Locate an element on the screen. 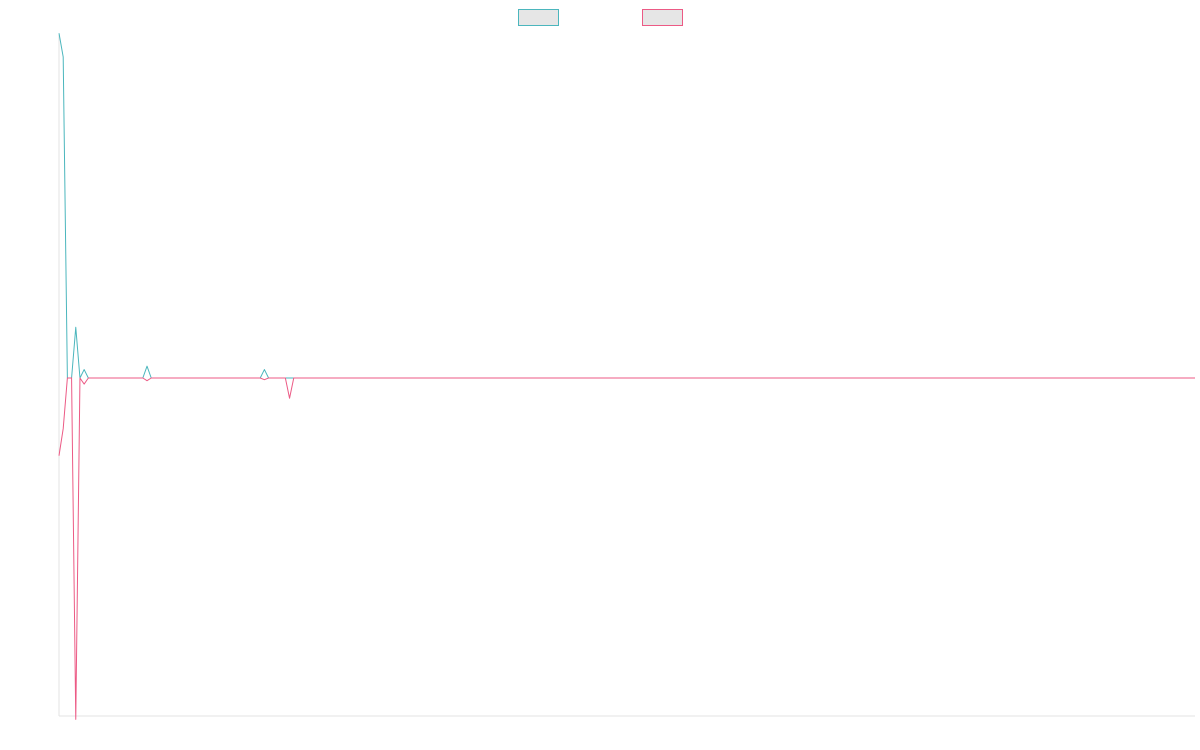  legend is located at coordinates (600, 17).